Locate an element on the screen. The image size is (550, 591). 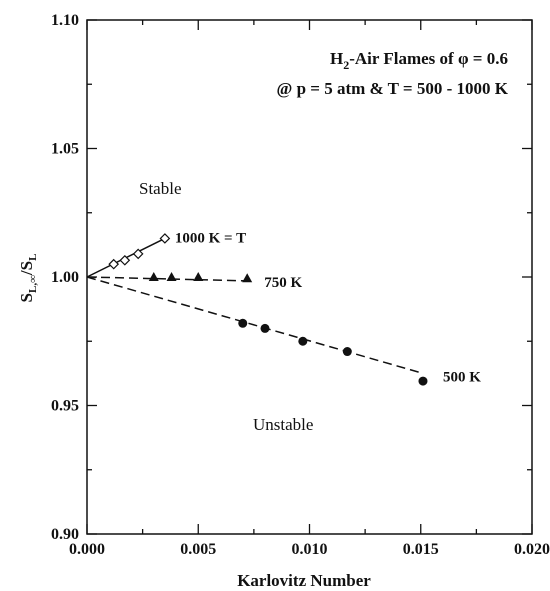
series-label: 750 K is located at coordinates (283, 283).